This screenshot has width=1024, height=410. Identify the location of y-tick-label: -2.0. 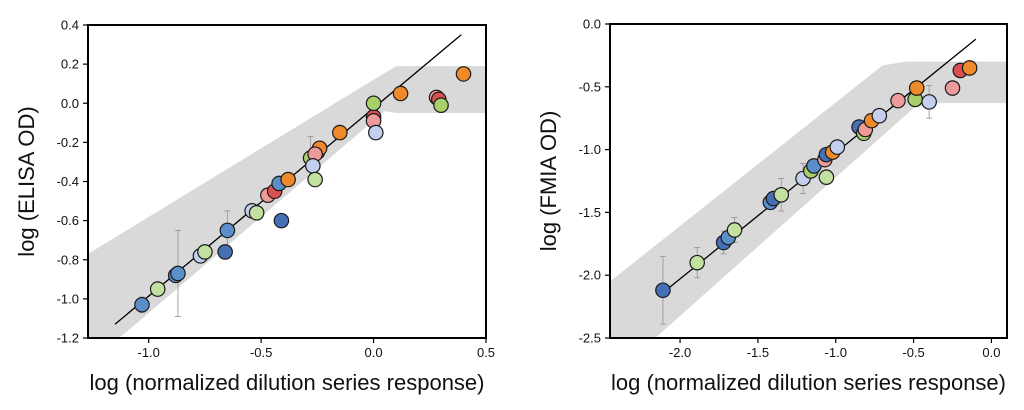
(590, 275).